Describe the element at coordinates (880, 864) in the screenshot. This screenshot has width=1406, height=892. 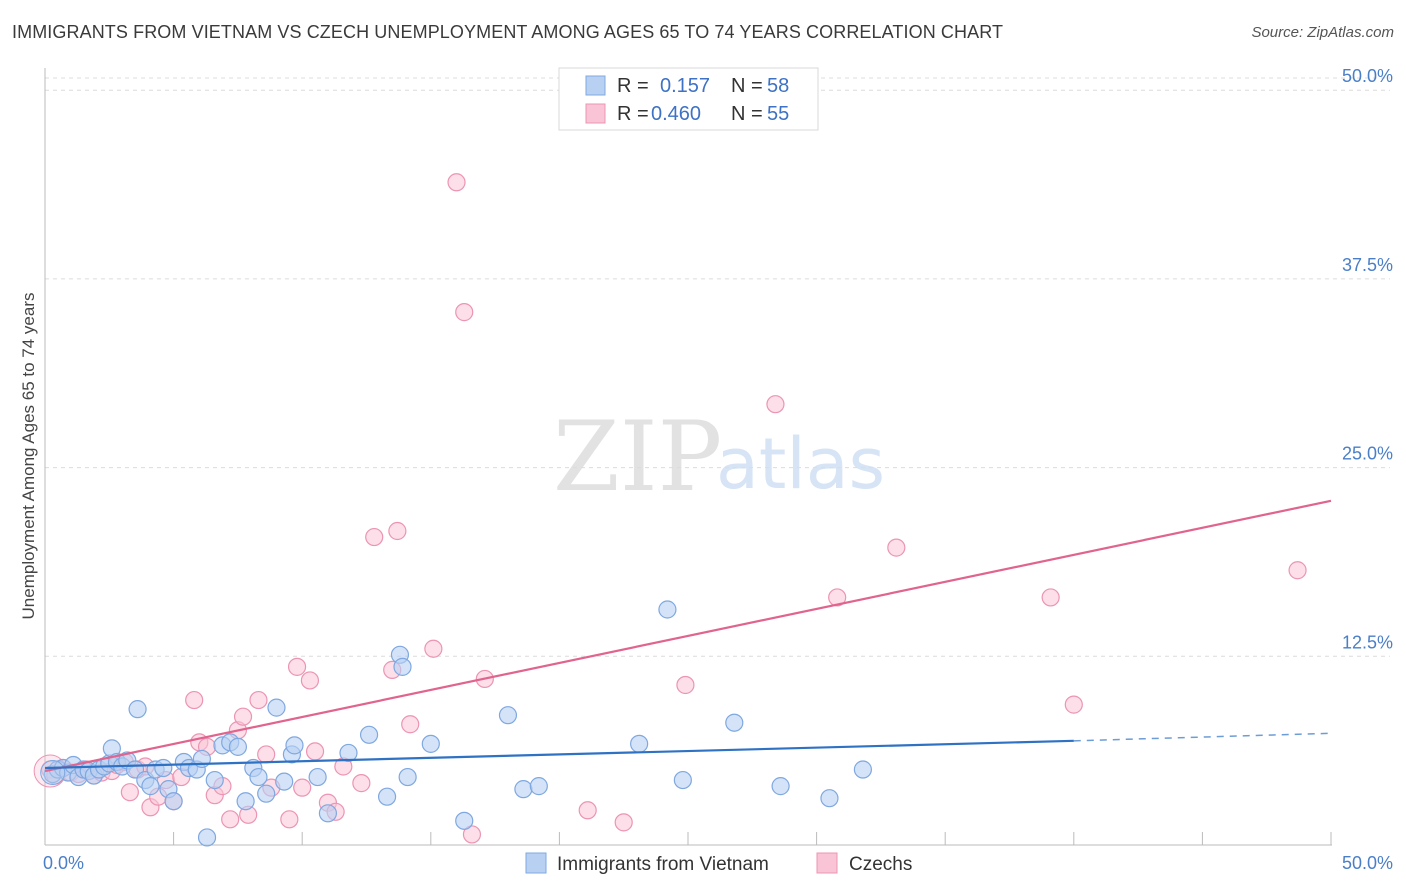
I see `series-legend-label-czechs: Czechs` at that location.